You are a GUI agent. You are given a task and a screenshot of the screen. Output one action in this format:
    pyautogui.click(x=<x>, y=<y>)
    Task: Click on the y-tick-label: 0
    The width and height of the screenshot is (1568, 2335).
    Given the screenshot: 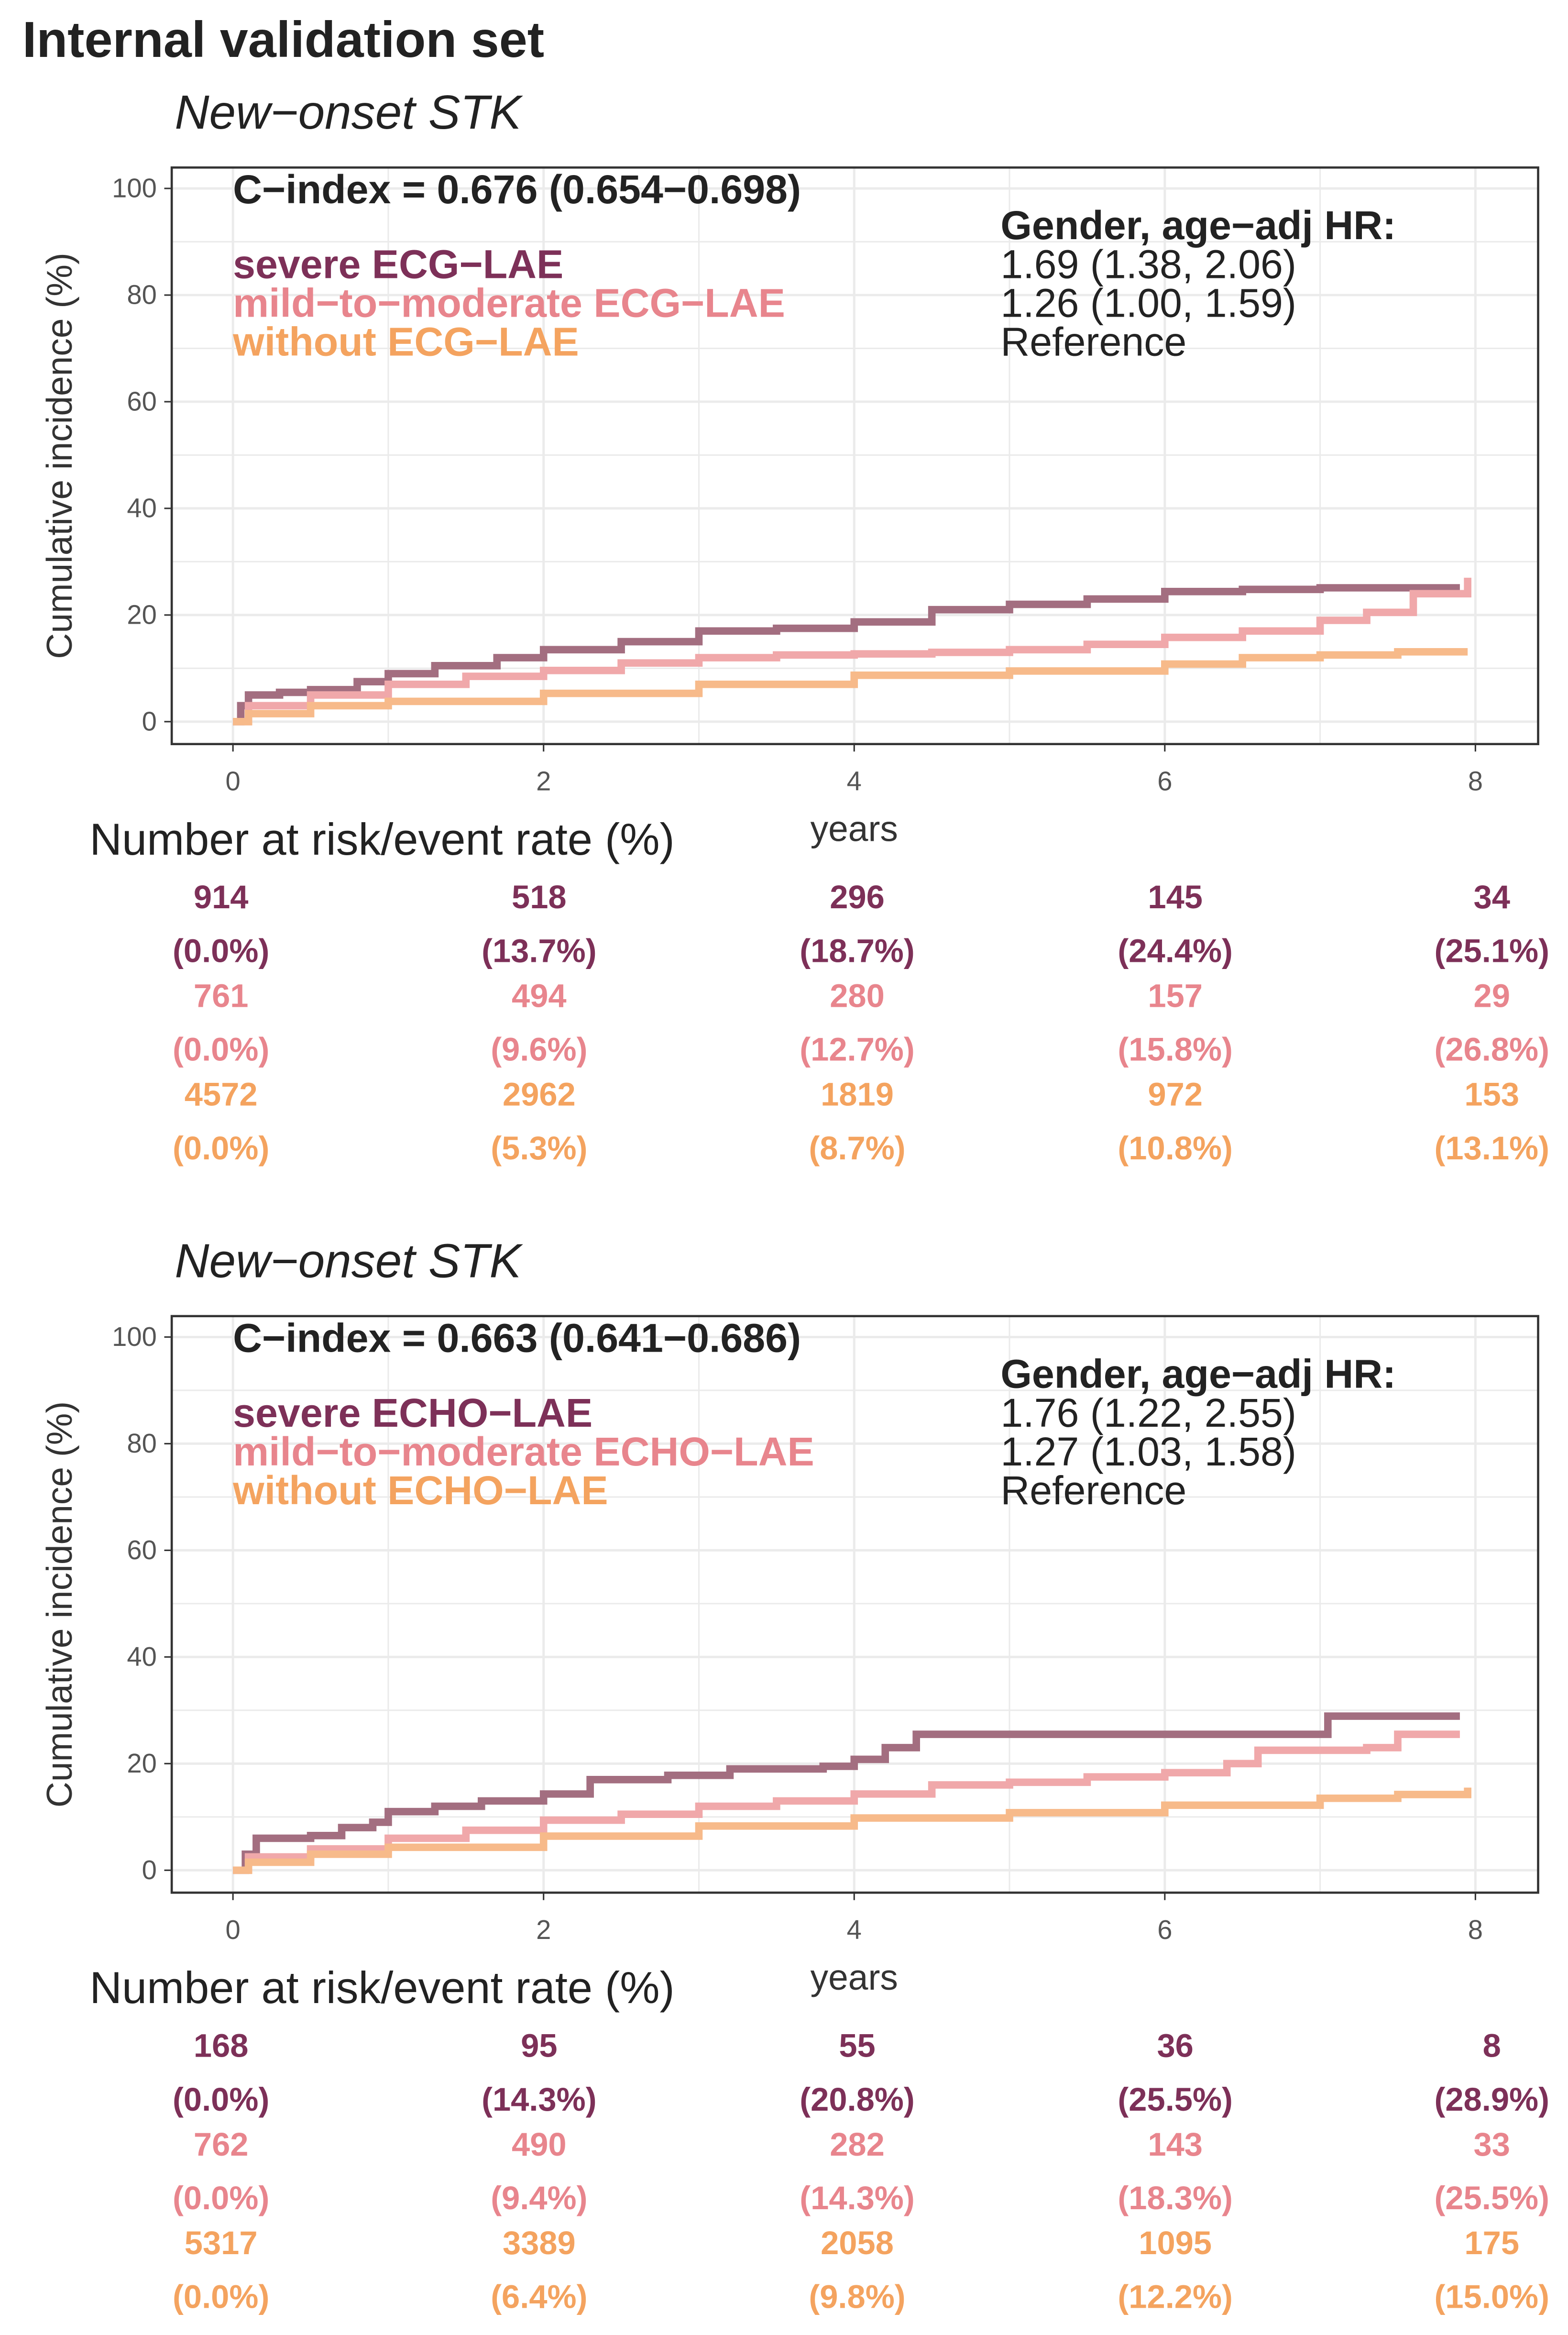 What is the action you would take?
    pyautogui.click(x=150, y=721)
    